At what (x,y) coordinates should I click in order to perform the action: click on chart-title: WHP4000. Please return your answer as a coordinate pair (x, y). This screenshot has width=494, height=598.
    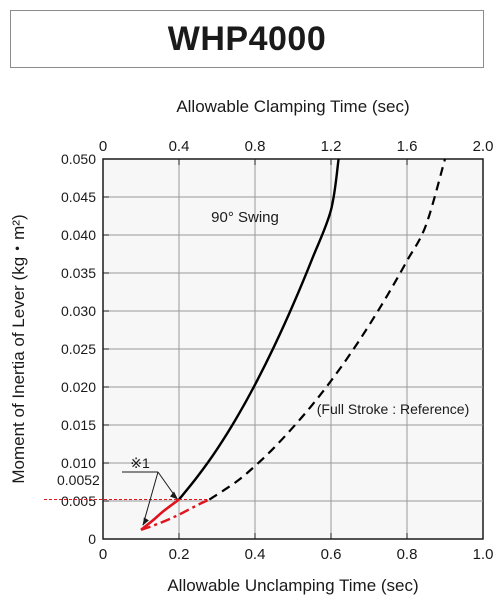
    Looking at the image, I should click on (247, 38).